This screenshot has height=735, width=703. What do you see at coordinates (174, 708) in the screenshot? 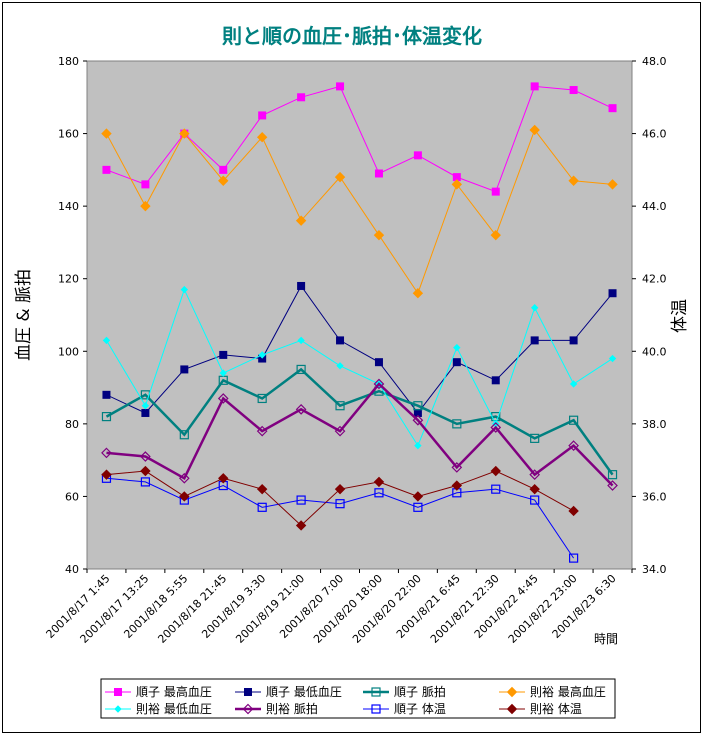
I see `legend-label: 則裕 最低血圧` at bounding box center [174, 708].